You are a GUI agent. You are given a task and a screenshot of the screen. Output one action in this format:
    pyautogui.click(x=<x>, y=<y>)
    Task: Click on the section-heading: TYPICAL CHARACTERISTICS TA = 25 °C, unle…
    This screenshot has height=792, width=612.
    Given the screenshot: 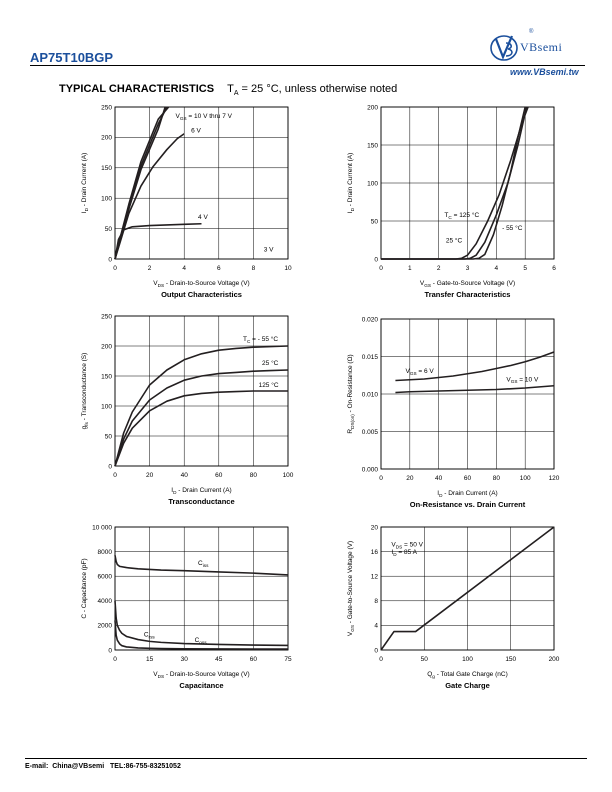 What is the action you would take?
    pyautogui.click(x=228, y=90)
    